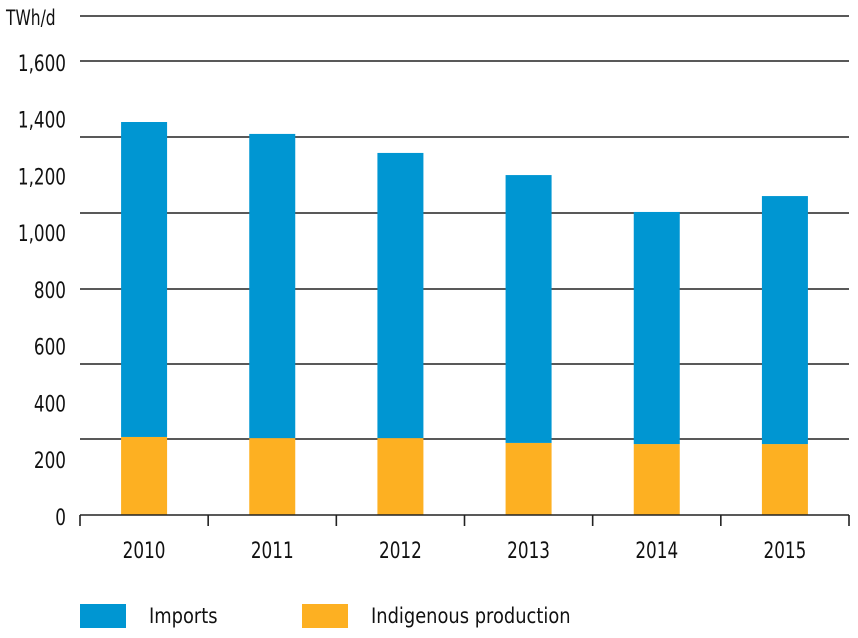  I want to click on x-axis-tick-labels: 2010 2011 2012 2013 2014 2015, so click(465, 551).